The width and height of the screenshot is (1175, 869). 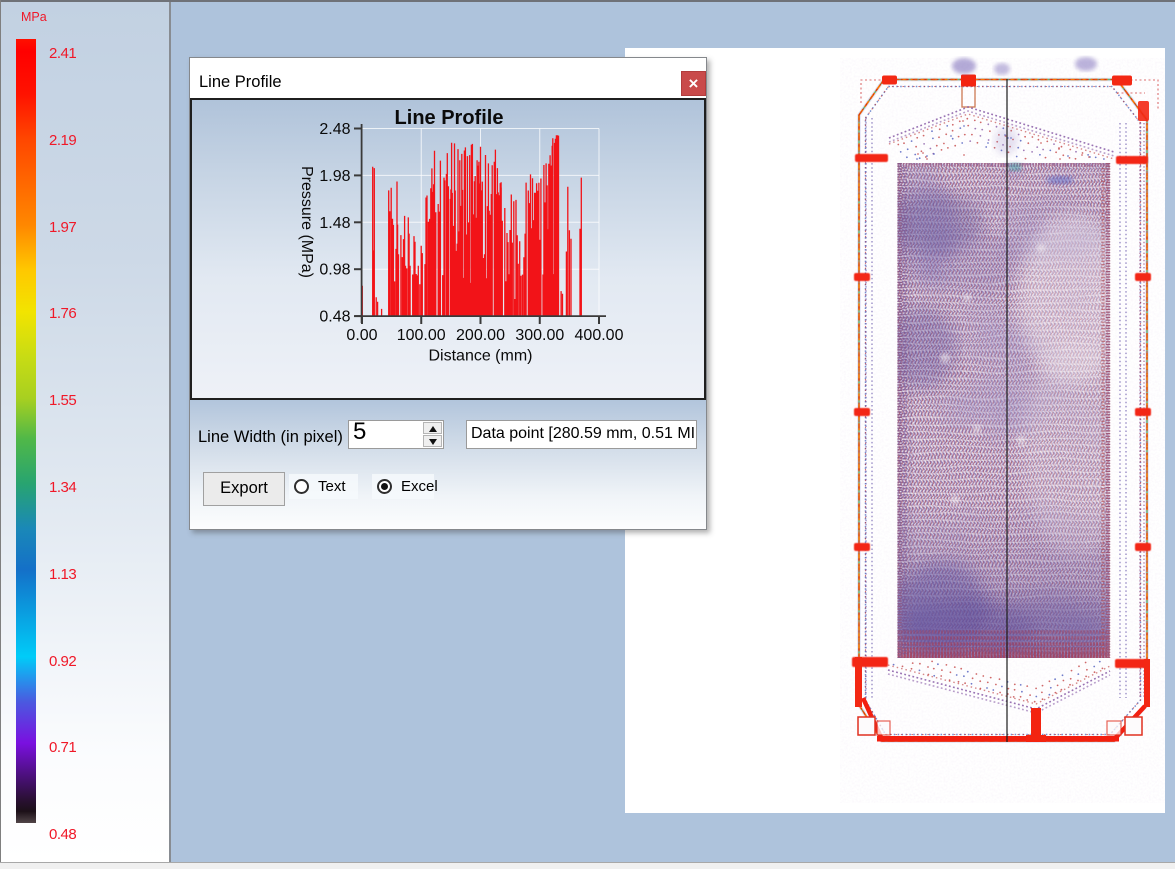 I want to click on svg-text: 300.00, so click(x=539, y=335).